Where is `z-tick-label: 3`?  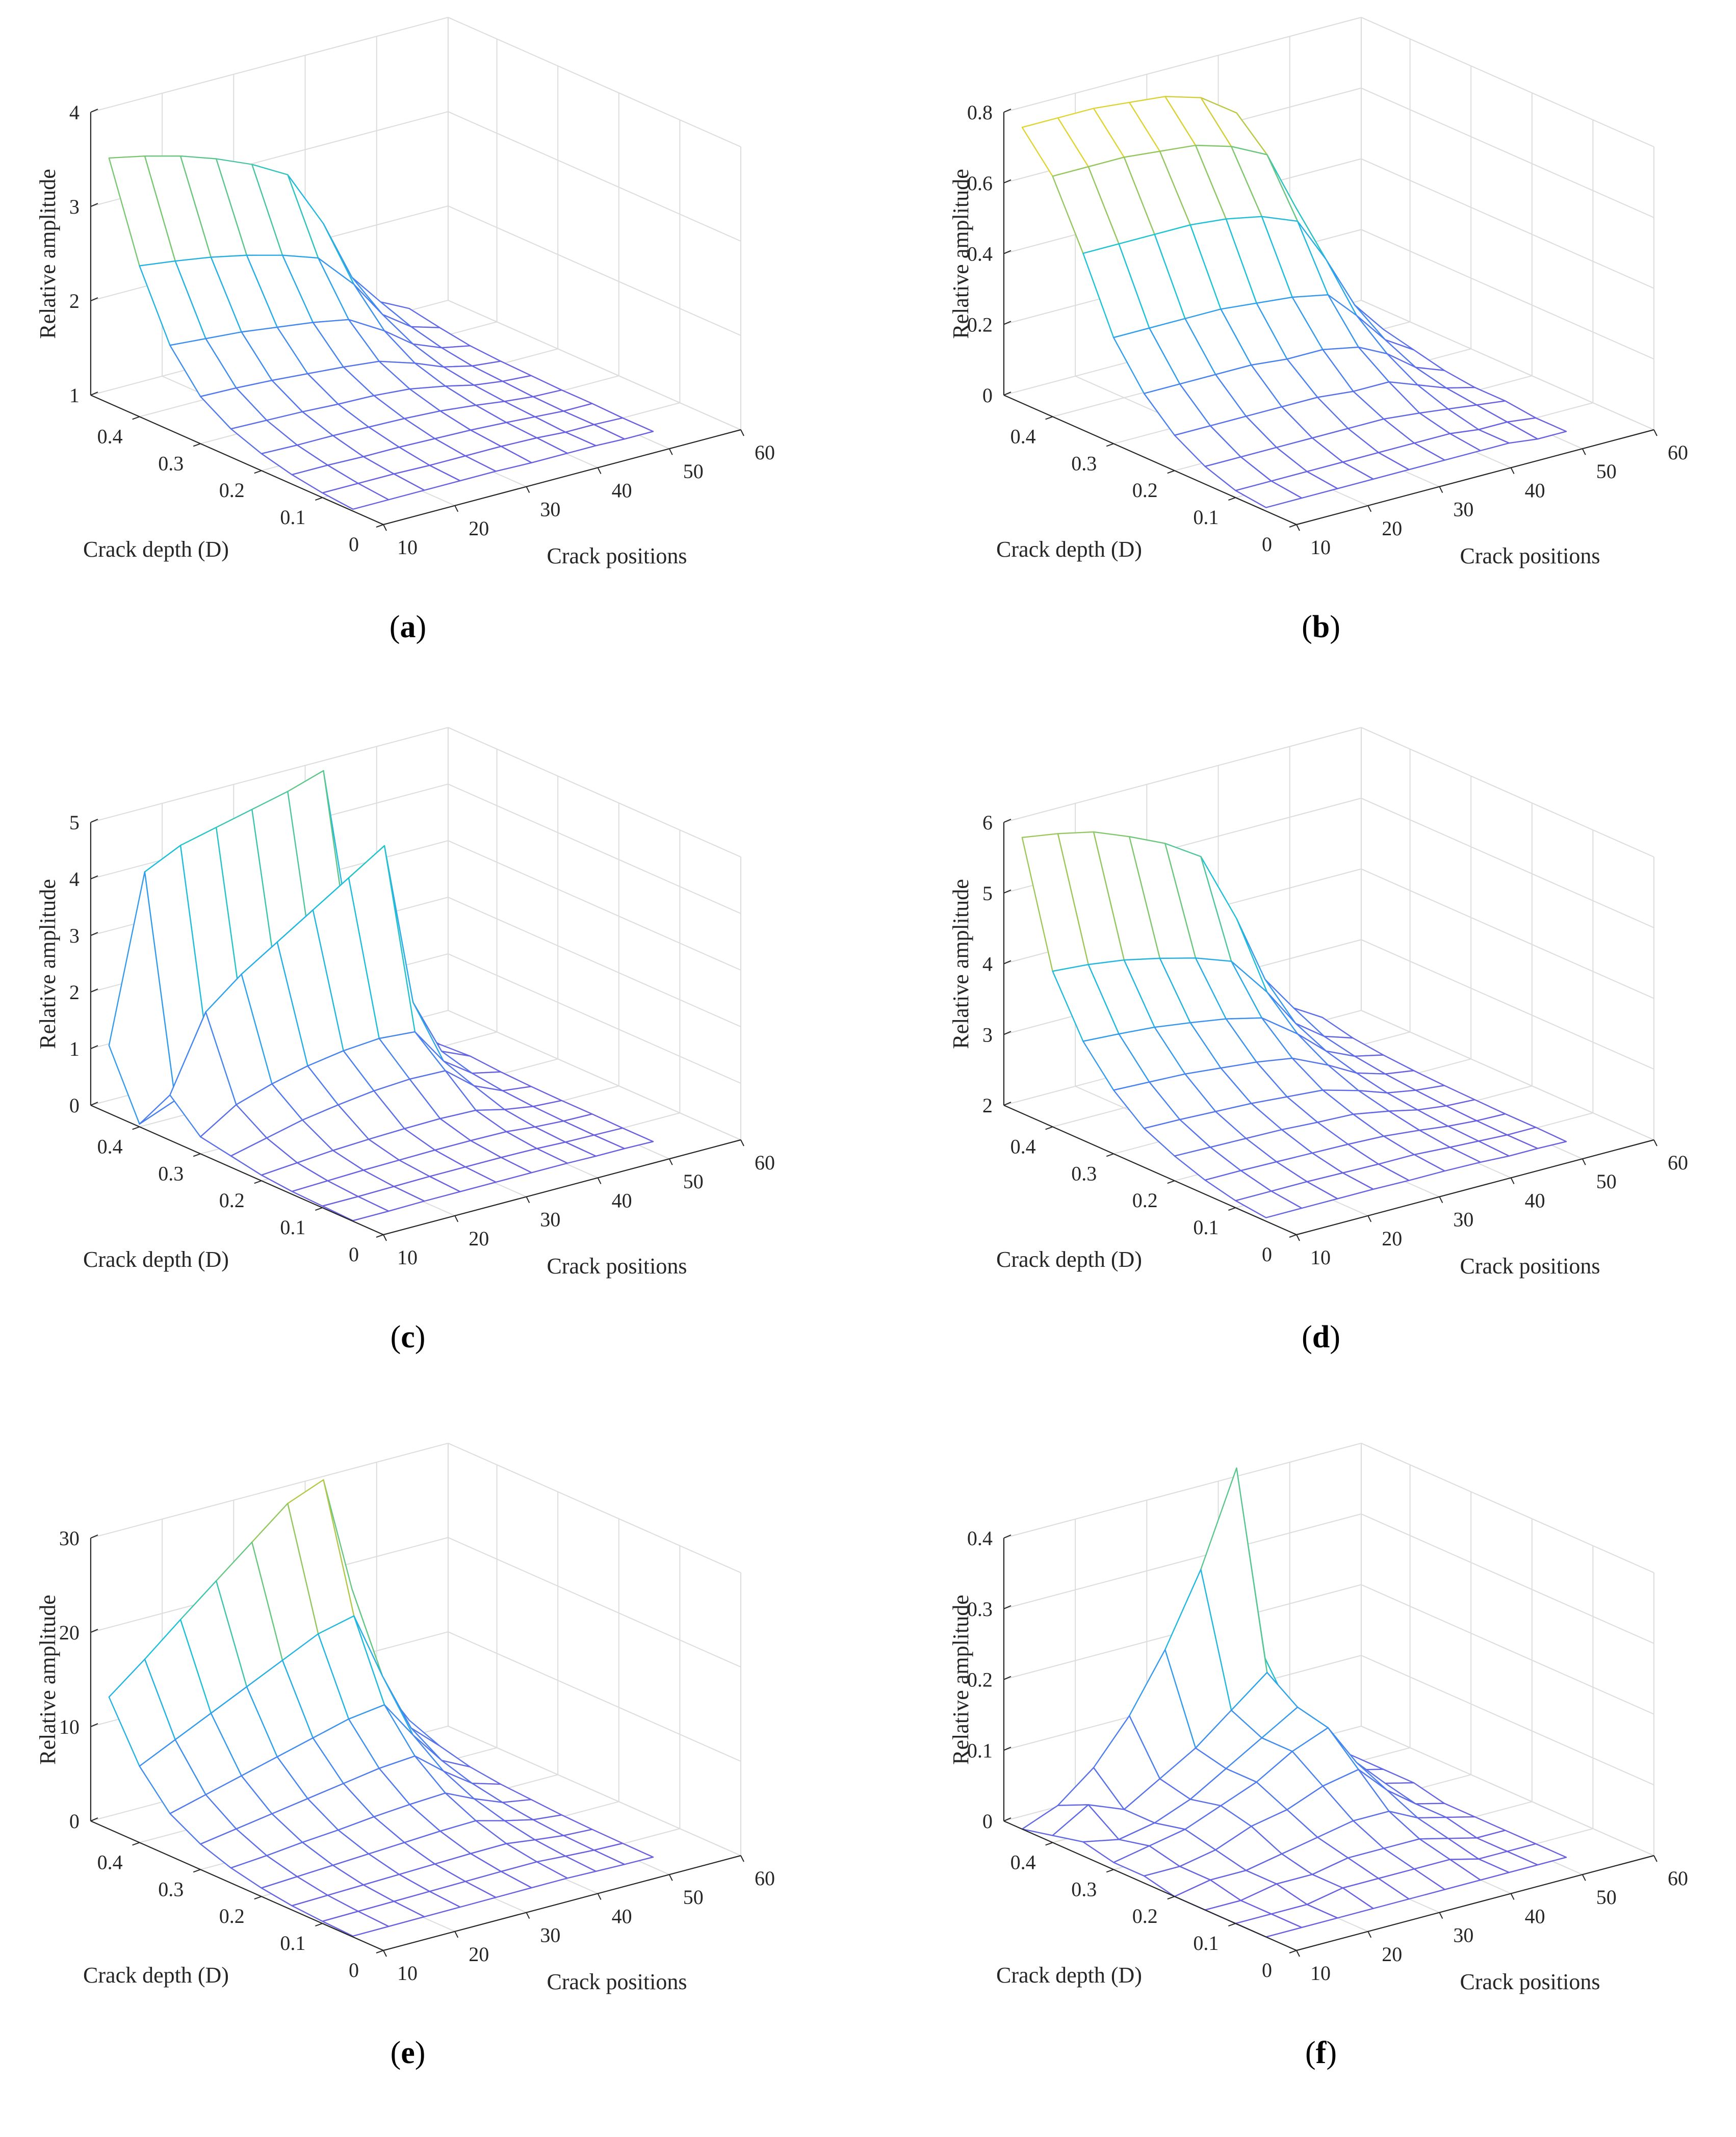 z-tick-label: 3 is located at coordinates (987, 1034).